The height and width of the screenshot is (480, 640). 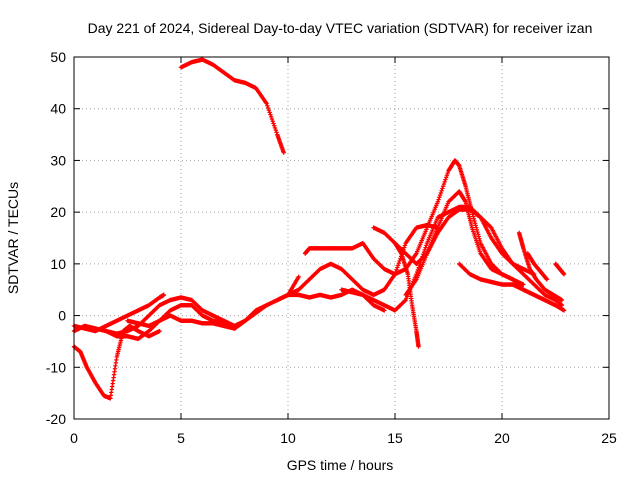 What do you see at coordinates (58, 264) in the screenshot?
I see `y-tick-label: 10` at bounding box center [58, 264].